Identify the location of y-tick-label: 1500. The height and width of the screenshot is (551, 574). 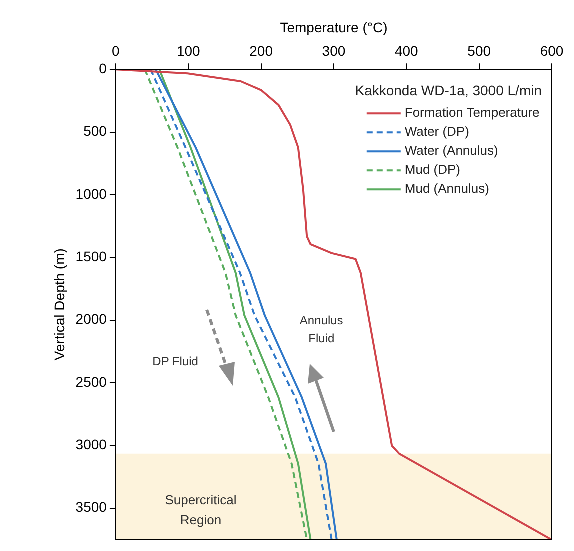
(92, 256).